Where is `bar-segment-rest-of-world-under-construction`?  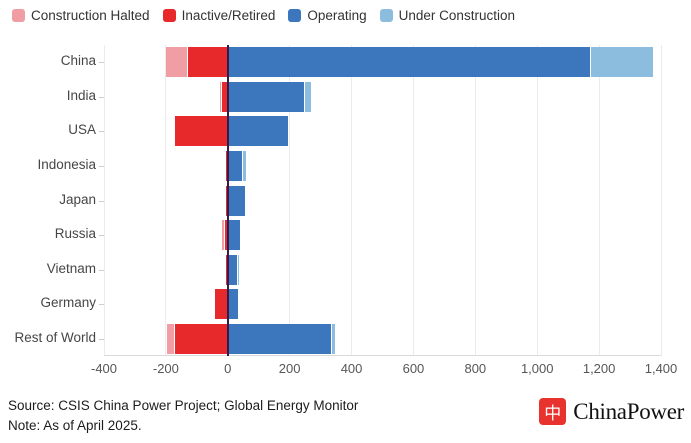
bar-segment-rest-of-world-under-construction is located at coordinates (333, 338).